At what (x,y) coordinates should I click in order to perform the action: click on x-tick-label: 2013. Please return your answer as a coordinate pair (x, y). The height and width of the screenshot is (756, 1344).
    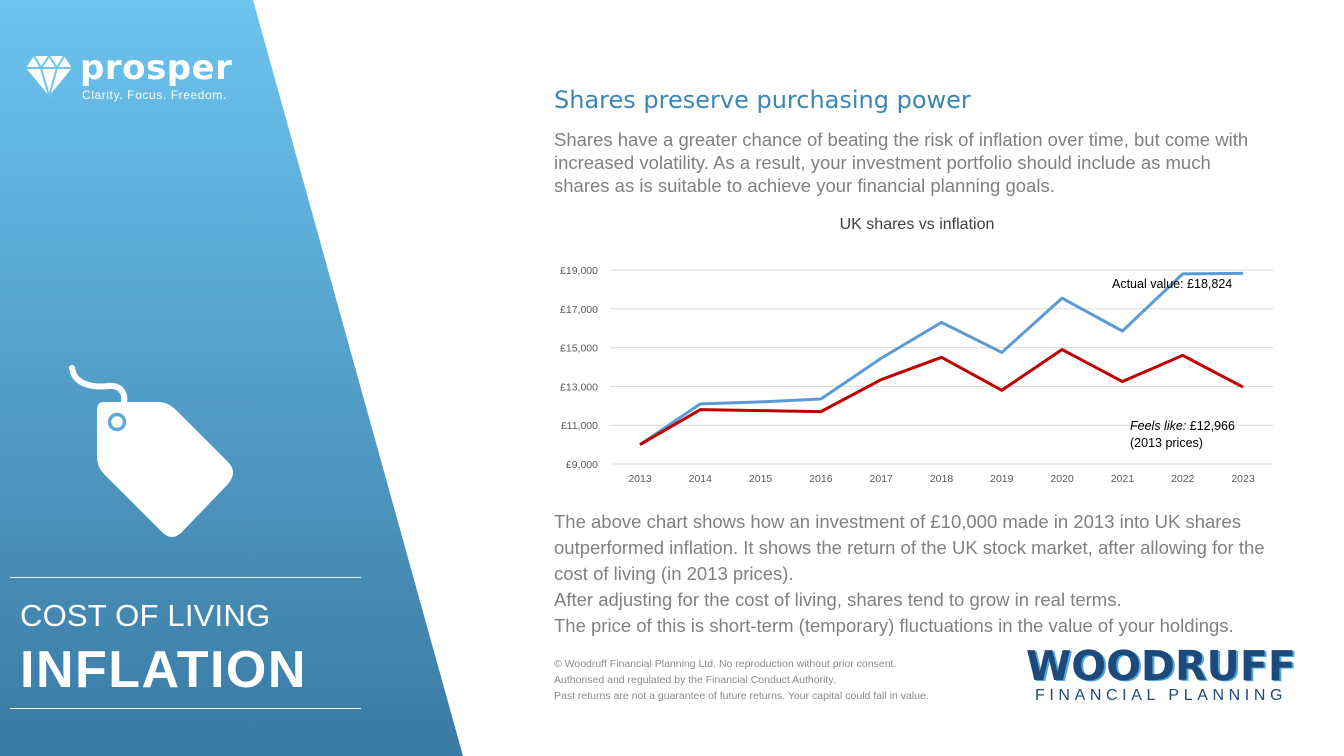
    Looking at the image, I should click on (640, 479).